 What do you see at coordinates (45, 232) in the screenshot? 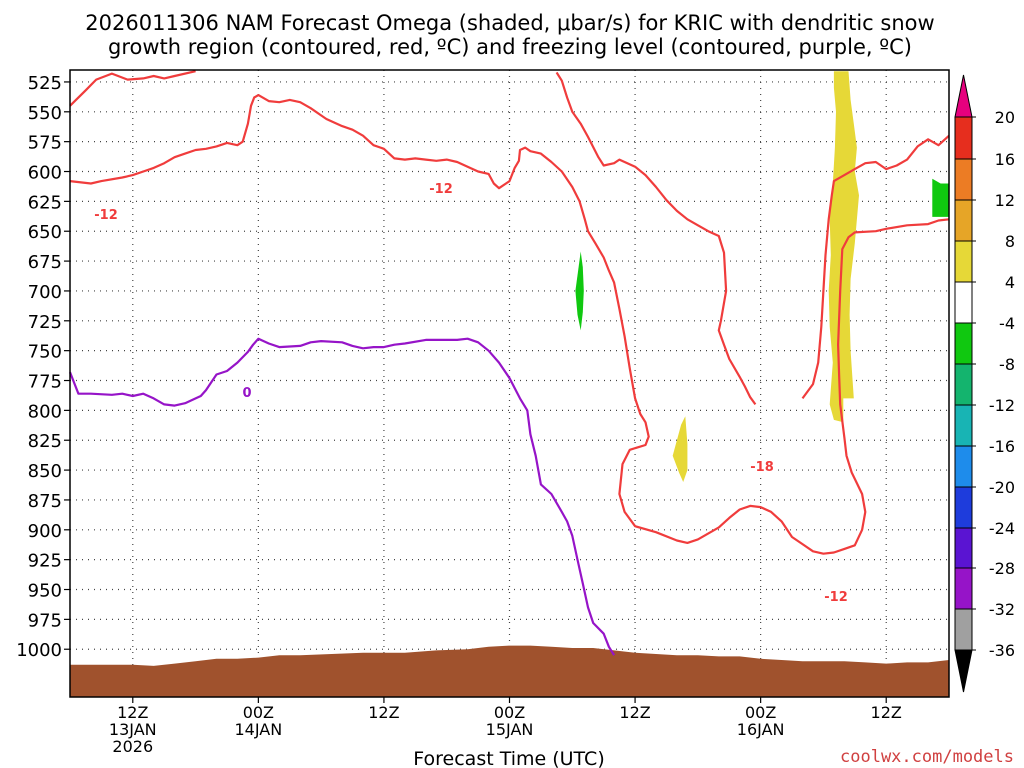
I see `y-tick-label: 650` at bounding box center [45, 232].